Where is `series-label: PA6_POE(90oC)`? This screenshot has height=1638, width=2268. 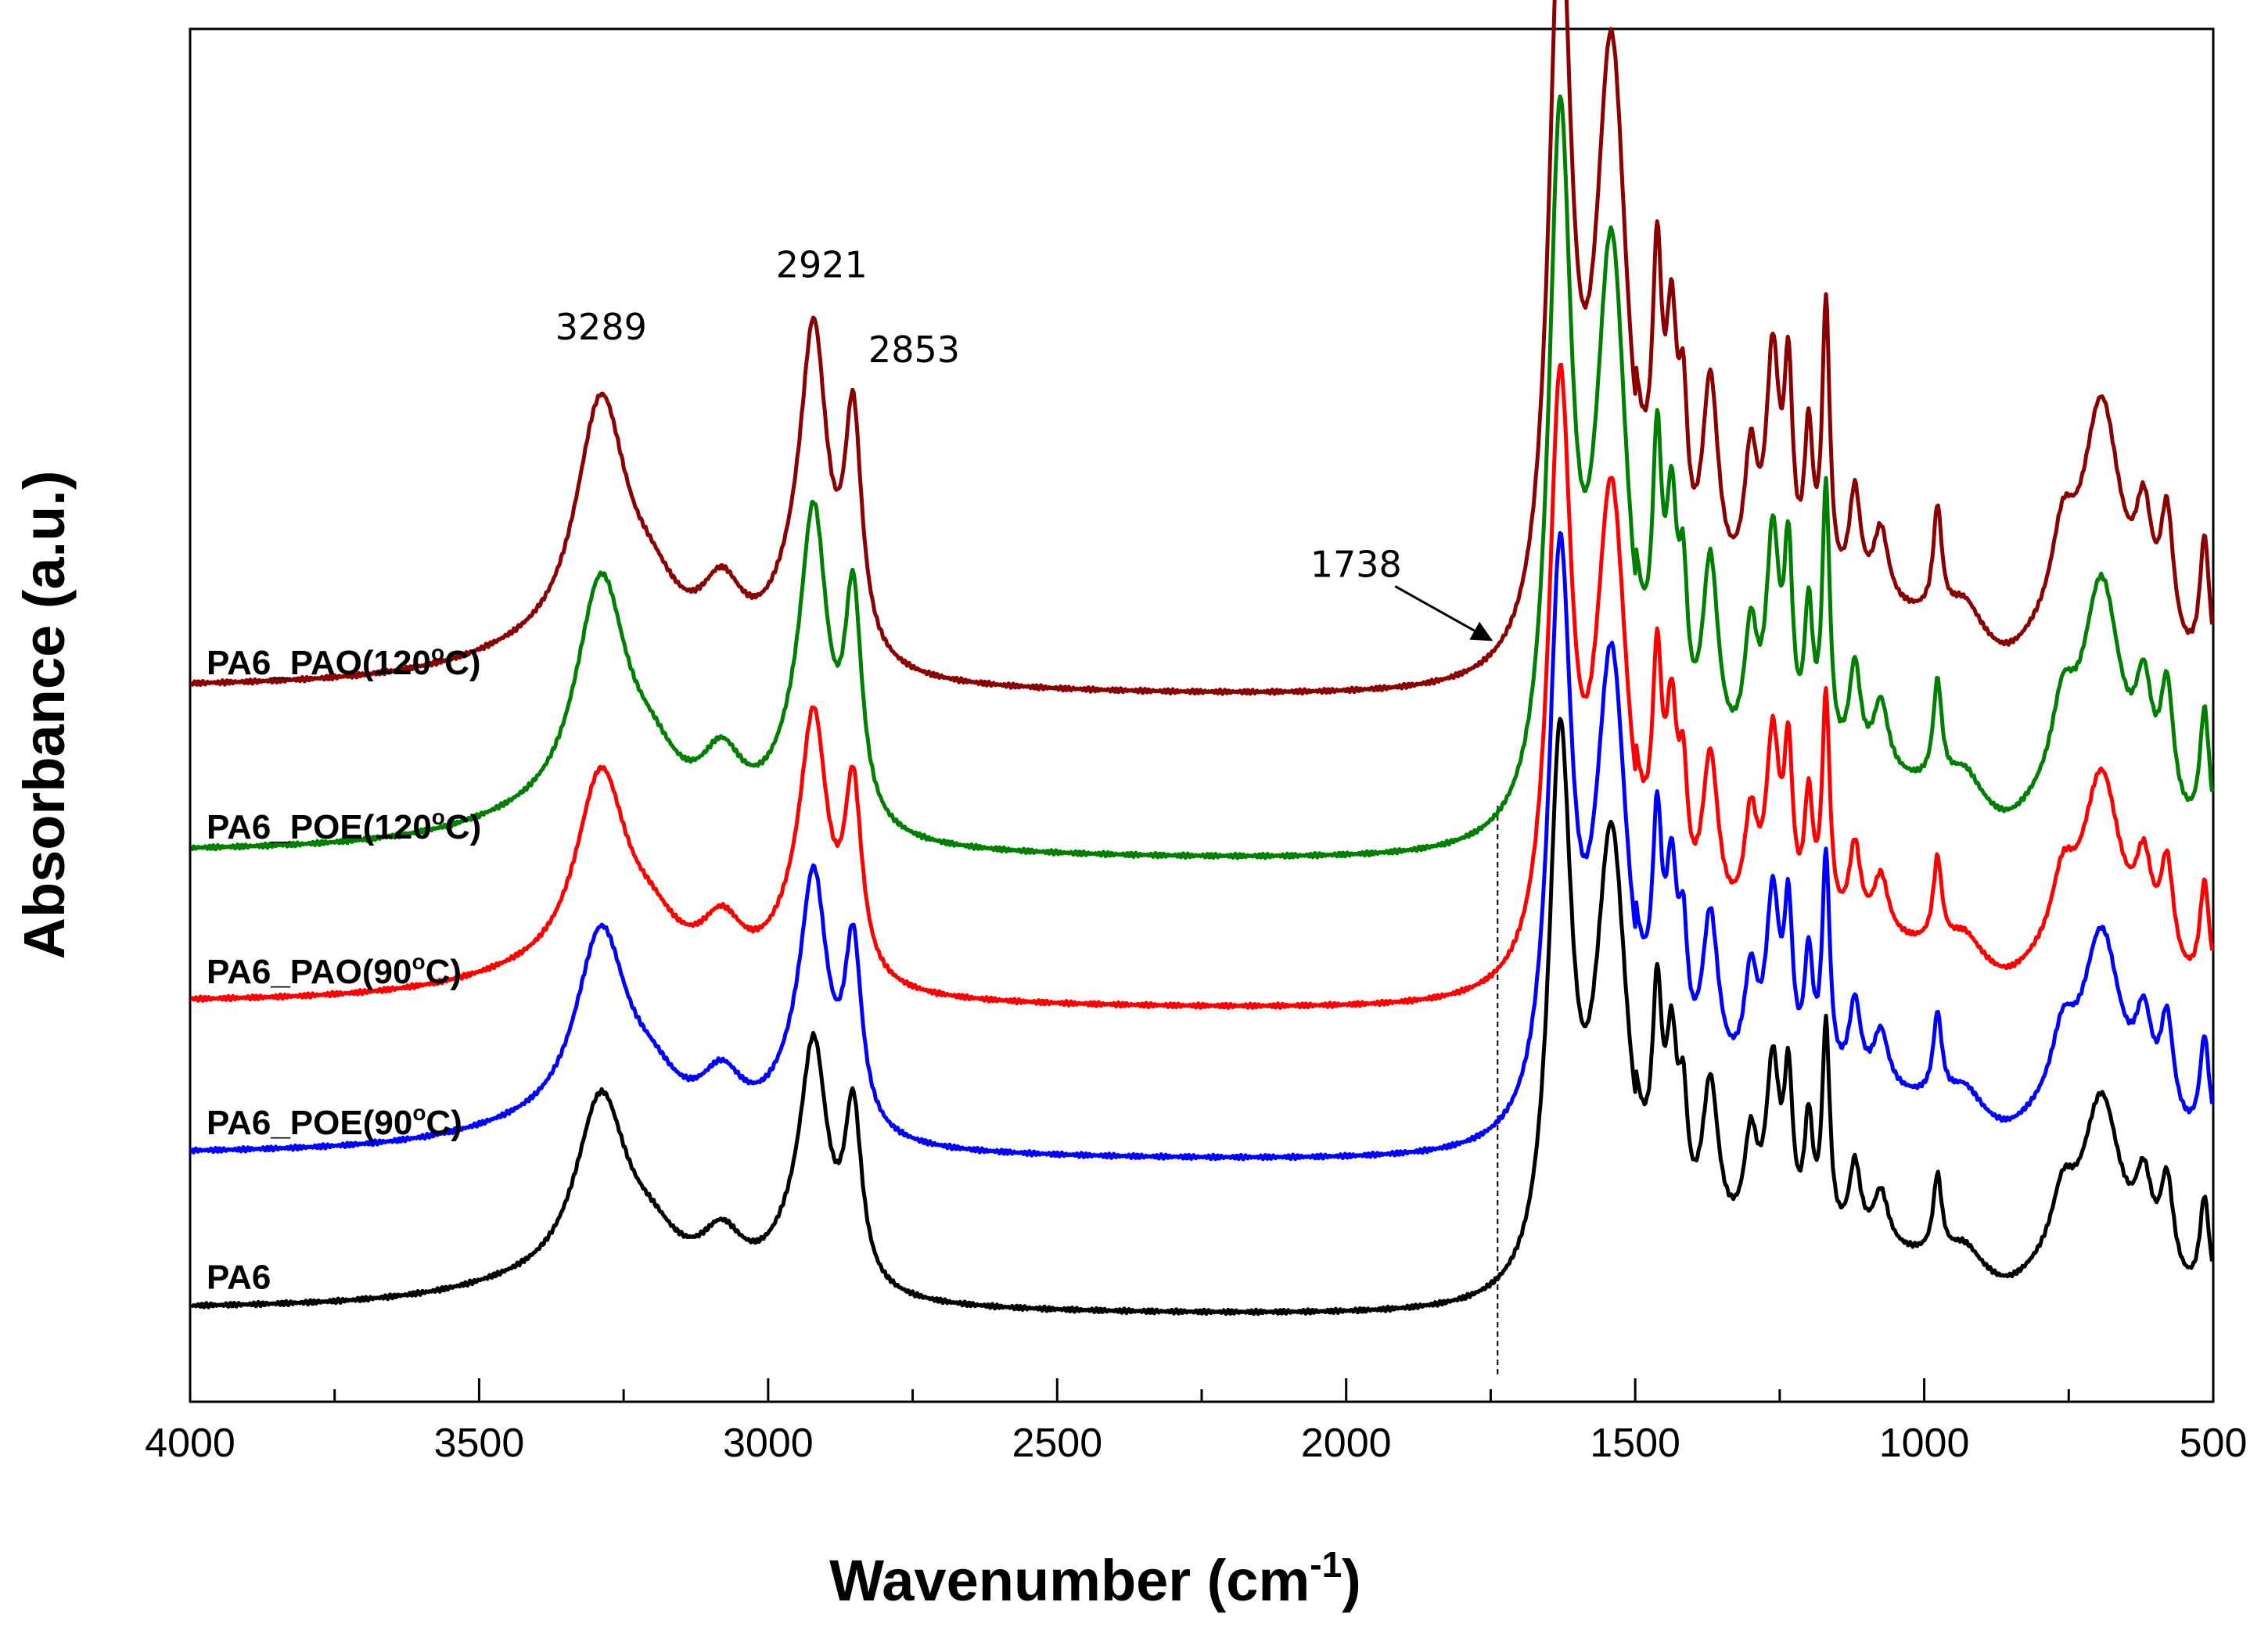
series-label: PA6_POE(90oC) is located at coordinates (334, 1121).